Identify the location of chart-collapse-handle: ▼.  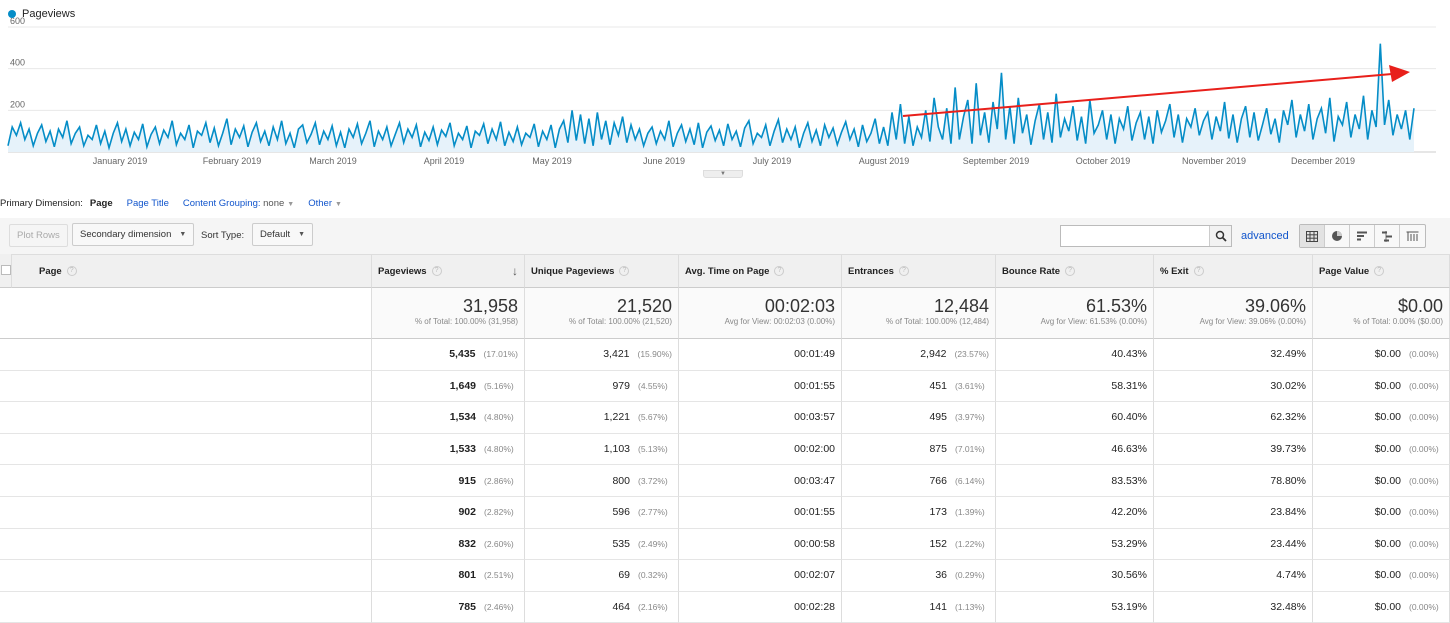
(723, 174).